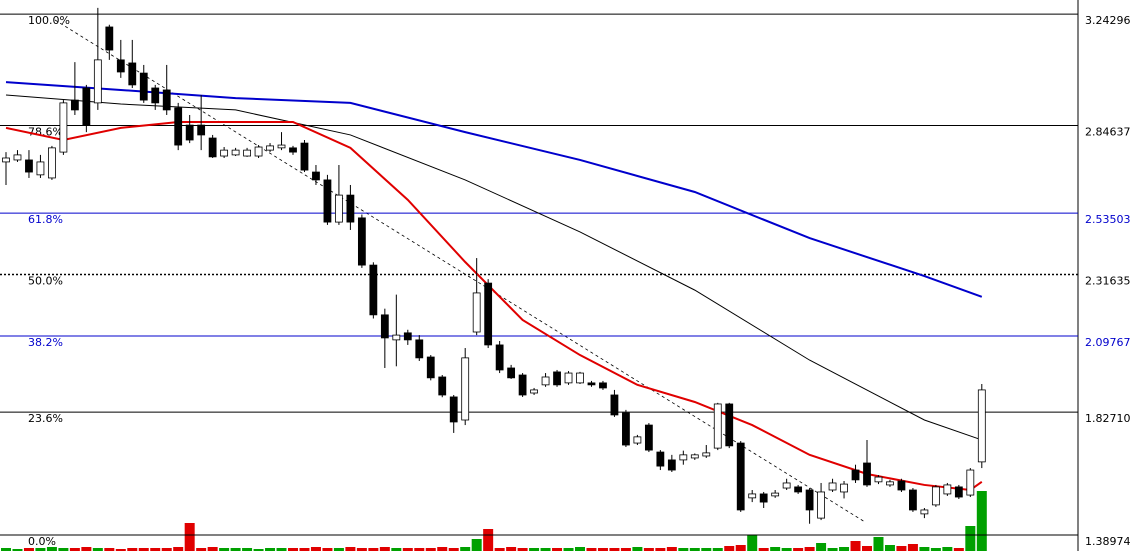  What do you see at coordinates (45, 281) in the screenshot?
I see `fib-level-label: 50.0%` at bounding box center [45, 281].